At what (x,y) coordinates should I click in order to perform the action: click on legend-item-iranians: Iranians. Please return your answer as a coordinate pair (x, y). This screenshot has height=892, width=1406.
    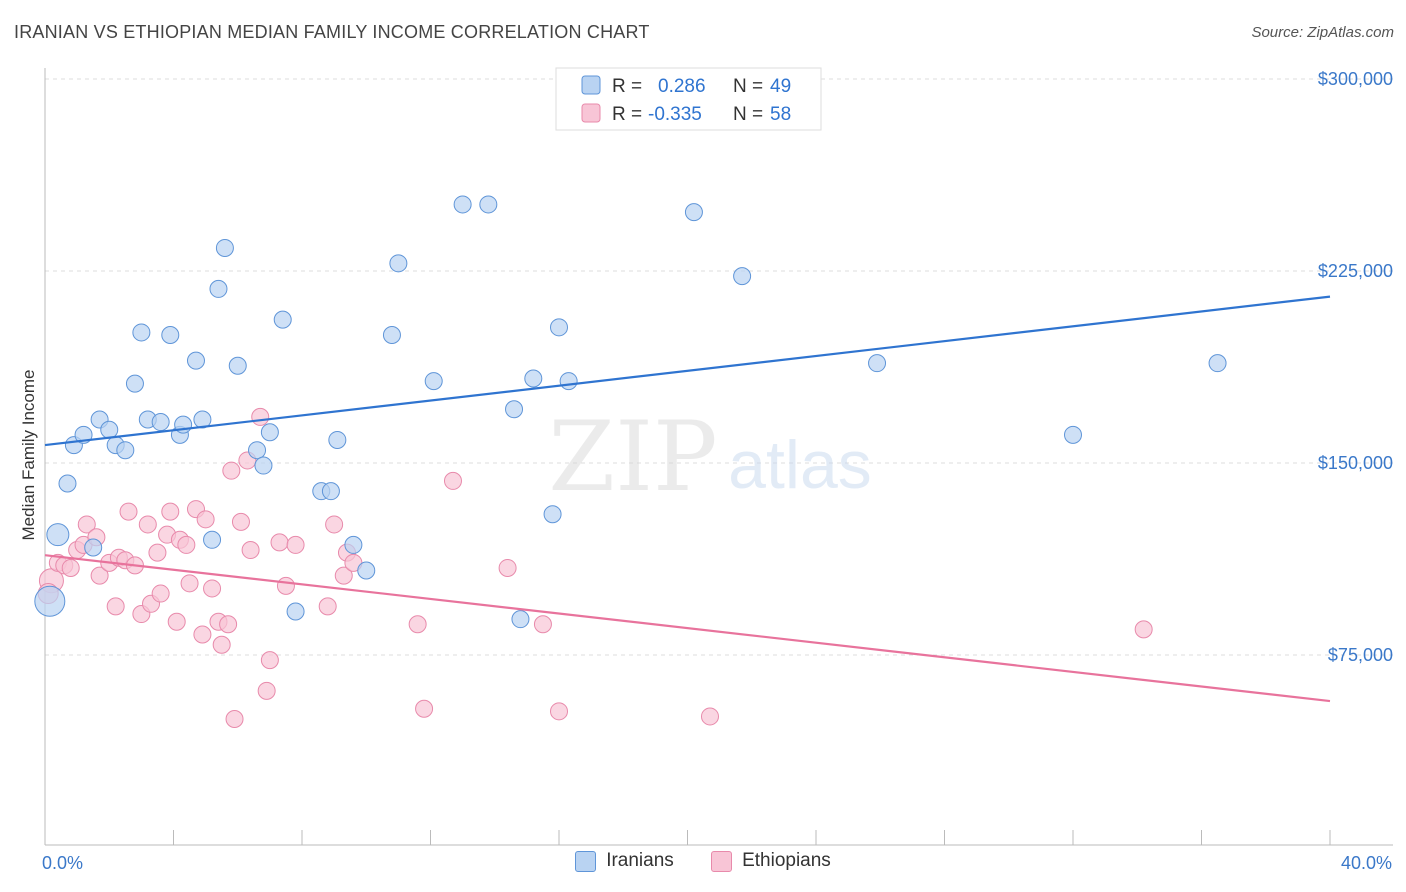
    Looking at the image, I should click on (624, 861).